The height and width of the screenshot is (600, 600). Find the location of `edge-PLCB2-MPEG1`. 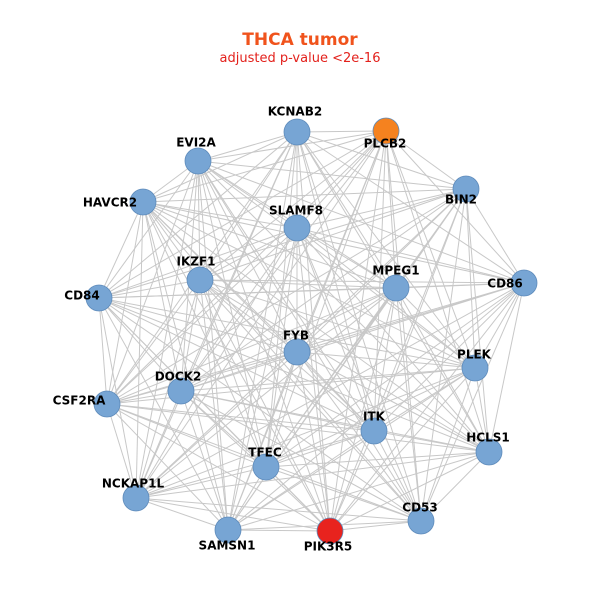

edge-PLCB2-MPEG1 is located at coordinates (391, 209).